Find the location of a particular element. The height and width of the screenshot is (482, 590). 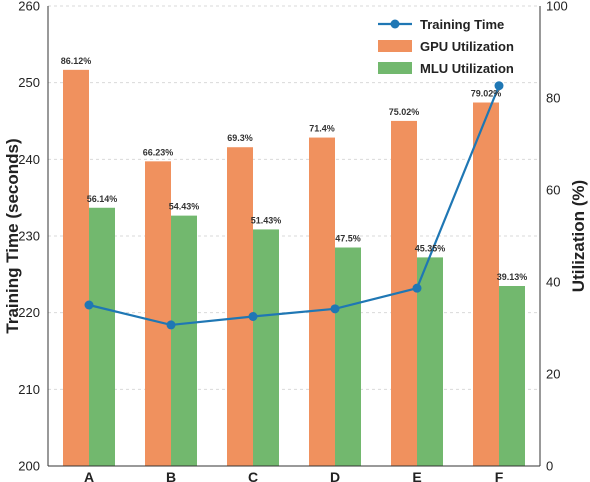

training-time-point-F is located at coordinates (499, 86).